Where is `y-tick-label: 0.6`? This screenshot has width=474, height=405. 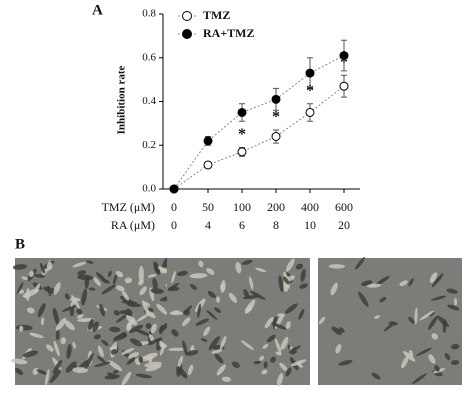 y-tick-label: 0.6 is located at coordinates (149, 57).